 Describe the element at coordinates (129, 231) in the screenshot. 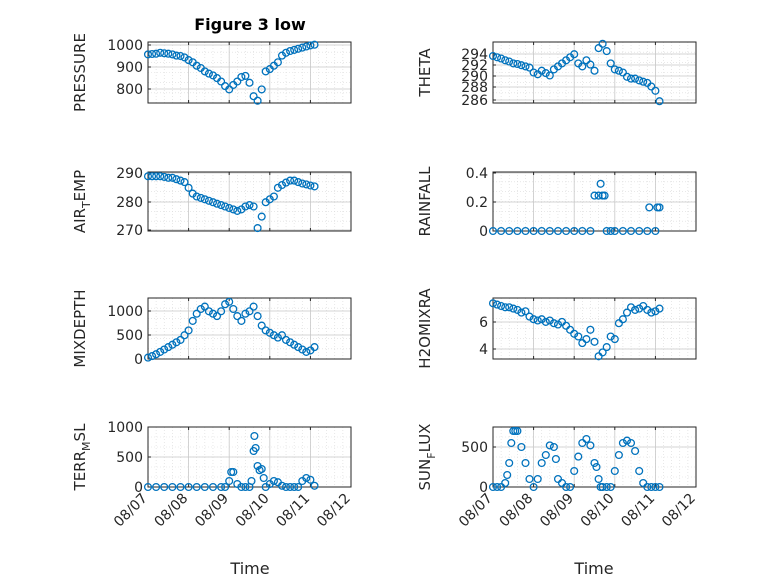

I see `y-tick-label: 270` at that location.